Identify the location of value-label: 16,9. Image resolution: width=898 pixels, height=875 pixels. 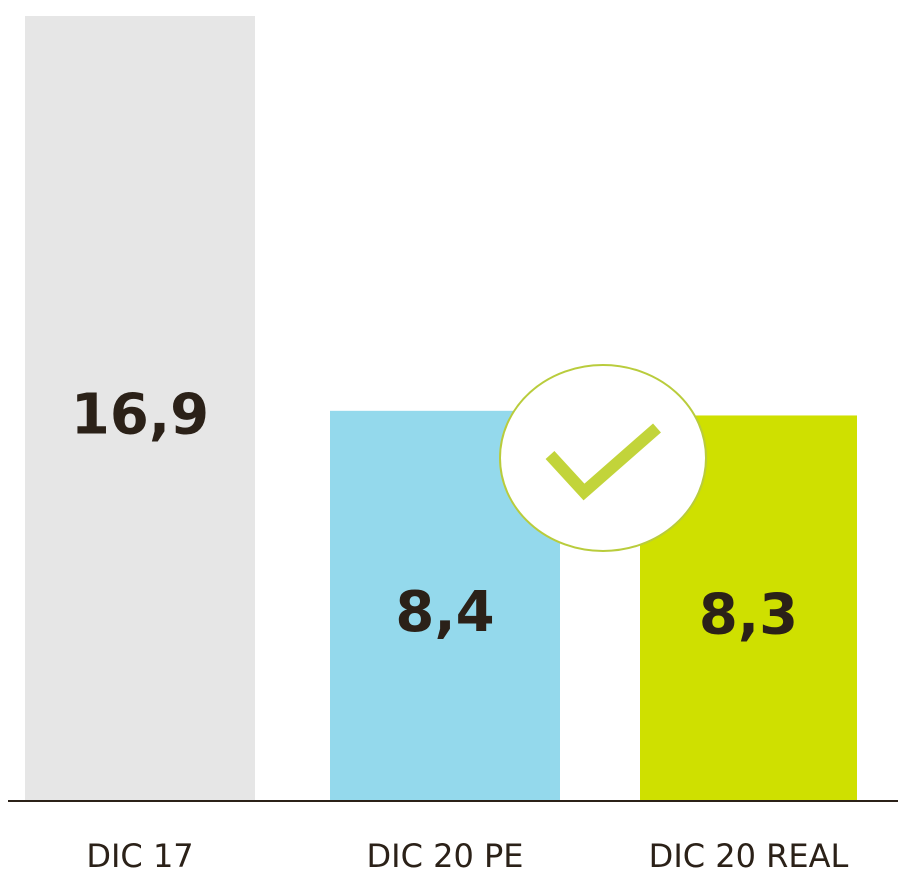
(140, 415).